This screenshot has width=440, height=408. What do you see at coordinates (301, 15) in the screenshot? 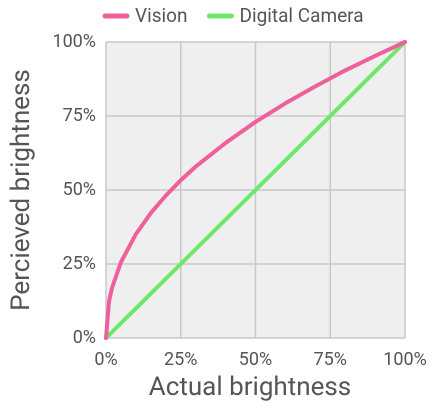
I see `legend-label: Digital Camera` at bounding box center [301, 15].